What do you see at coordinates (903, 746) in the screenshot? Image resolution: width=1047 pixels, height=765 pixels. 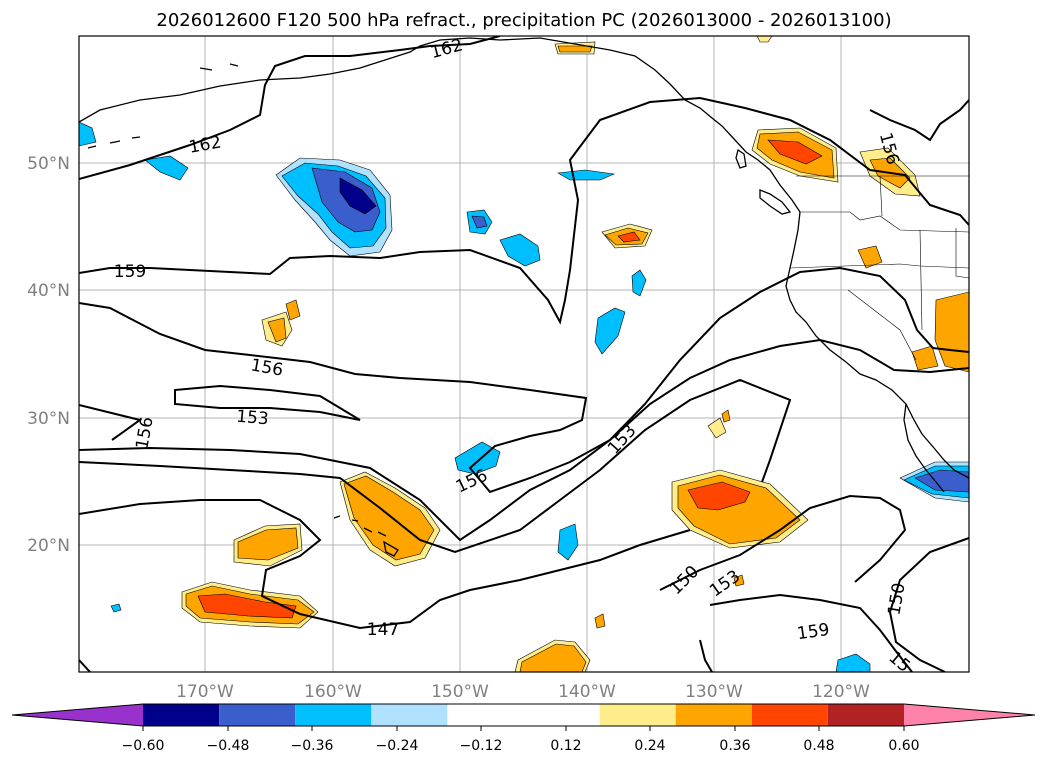 I see `colorbar-tick-label: 0.60` at bounding box center [903, 746].